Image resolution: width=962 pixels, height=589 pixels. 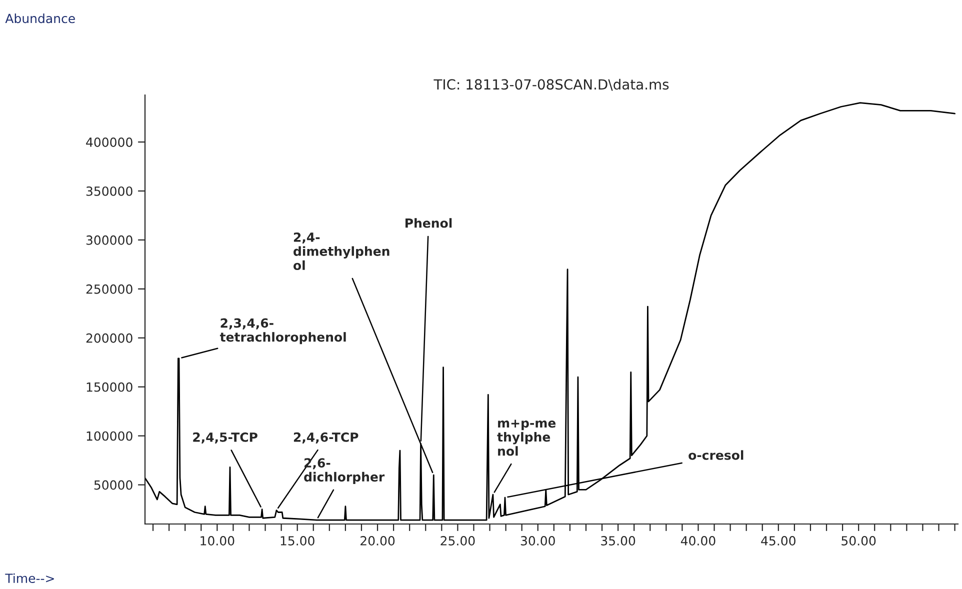 What do you see at coordinates (326, 438) in the screenshot?
I see `annotation: 2,4,6-TCP` at bounding box center [326, 438].